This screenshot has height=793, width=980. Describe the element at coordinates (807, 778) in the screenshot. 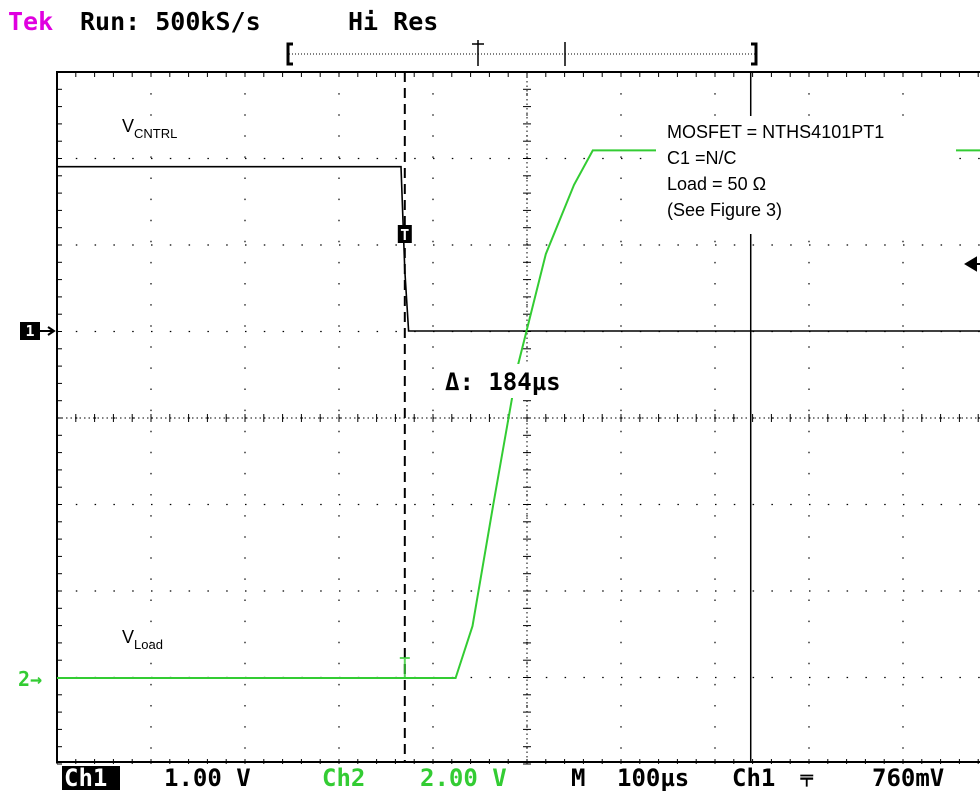

I see `trigger-slope: ⫧` at that location.